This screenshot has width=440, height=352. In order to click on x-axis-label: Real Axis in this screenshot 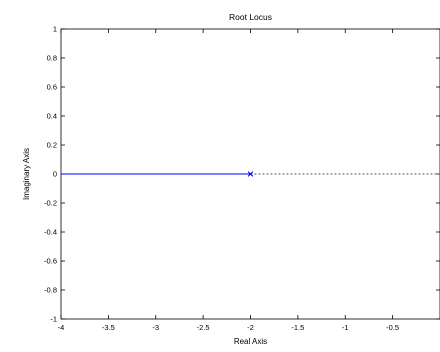, I will do `click(250, 341)`.